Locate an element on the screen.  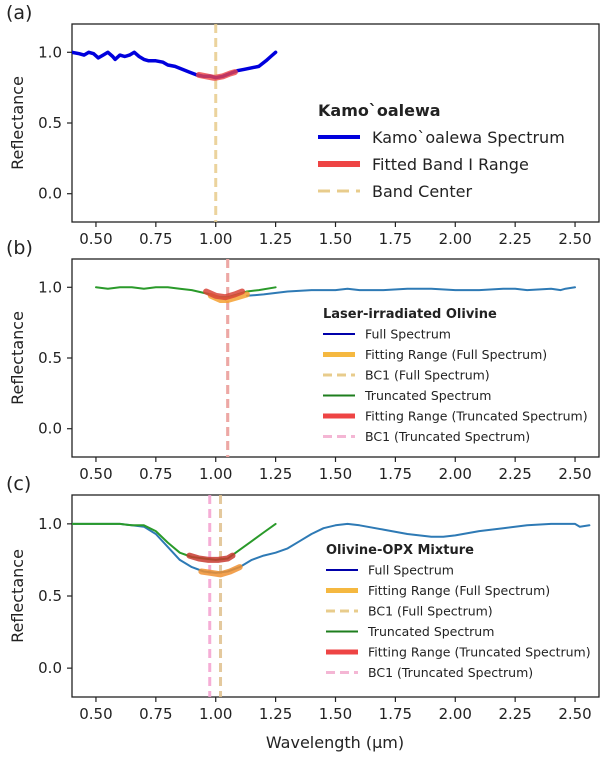
legend-title: Laser-irradiated Olivine is located at coordinates (410, 314).